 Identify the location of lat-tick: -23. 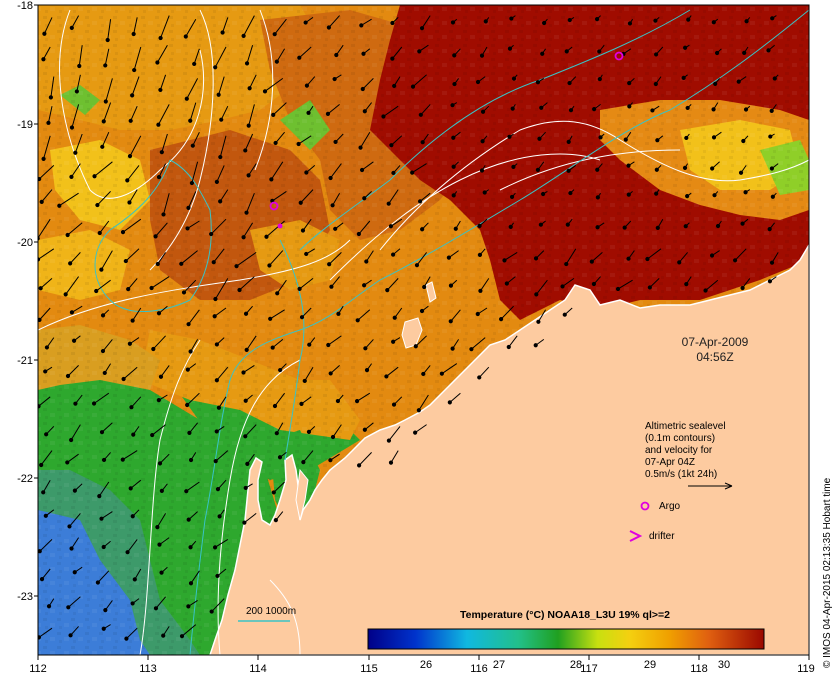
(25, 597).